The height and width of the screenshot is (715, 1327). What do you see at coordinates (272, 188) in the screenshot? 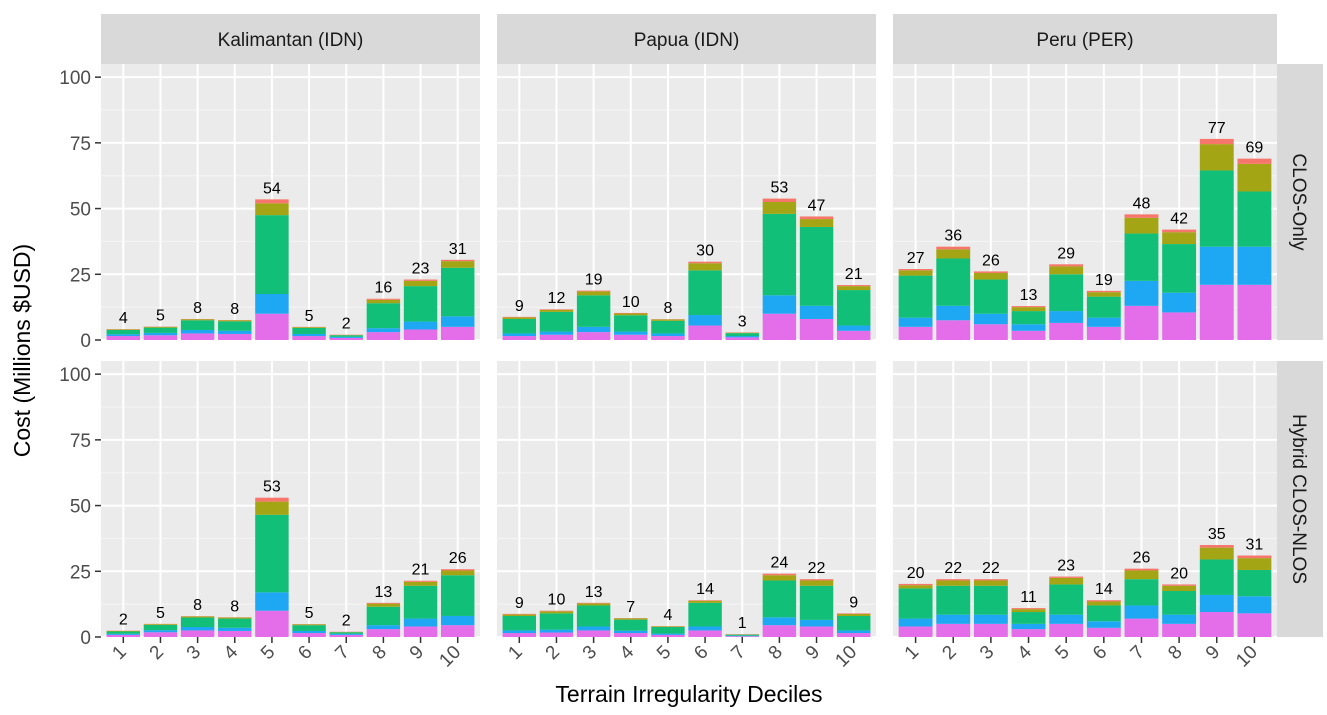
I see `bar-total-label: 54` at bounding box center [272, 188].